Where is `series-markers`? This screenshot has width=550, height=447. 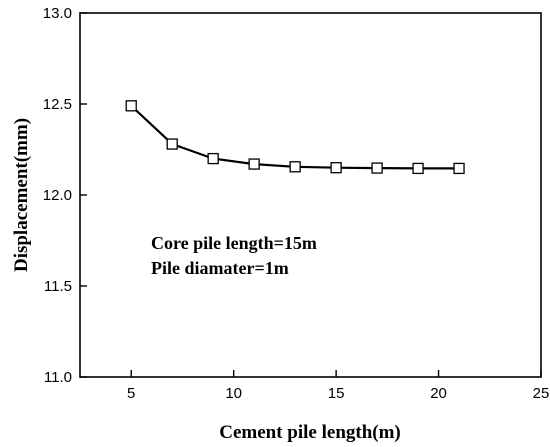
series-markers is located at coordinates (295, 137).